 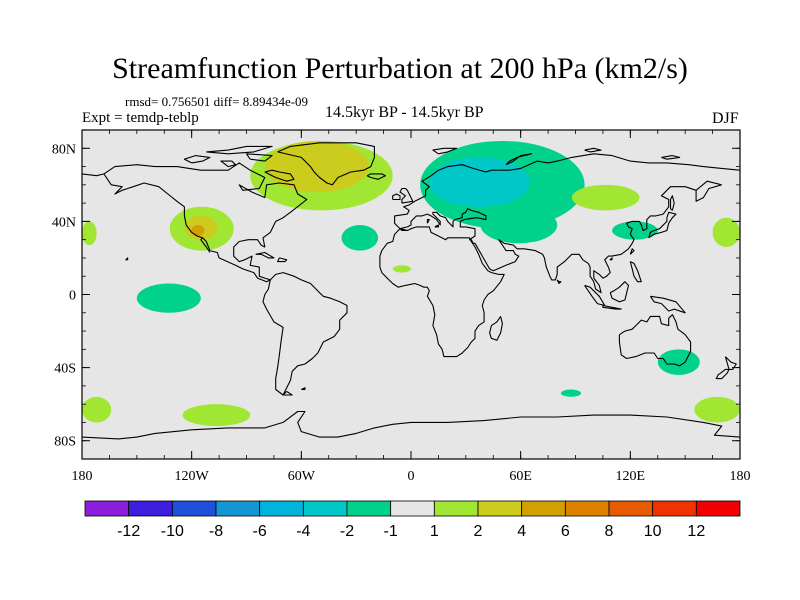 What do you see at coordinates (217, 101) in the screenshot?
I see `rmsd-text: rmsd= 0.756501 diff= 8.89434e-09` at bounding box center [217, 101].